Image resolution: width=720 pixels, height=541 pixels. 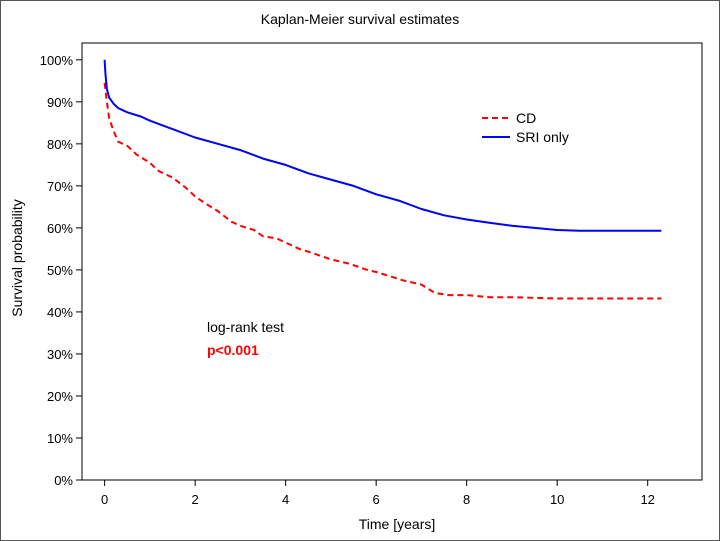 I want to click on y-tick-label: 10%, so click(x=60, y=438).